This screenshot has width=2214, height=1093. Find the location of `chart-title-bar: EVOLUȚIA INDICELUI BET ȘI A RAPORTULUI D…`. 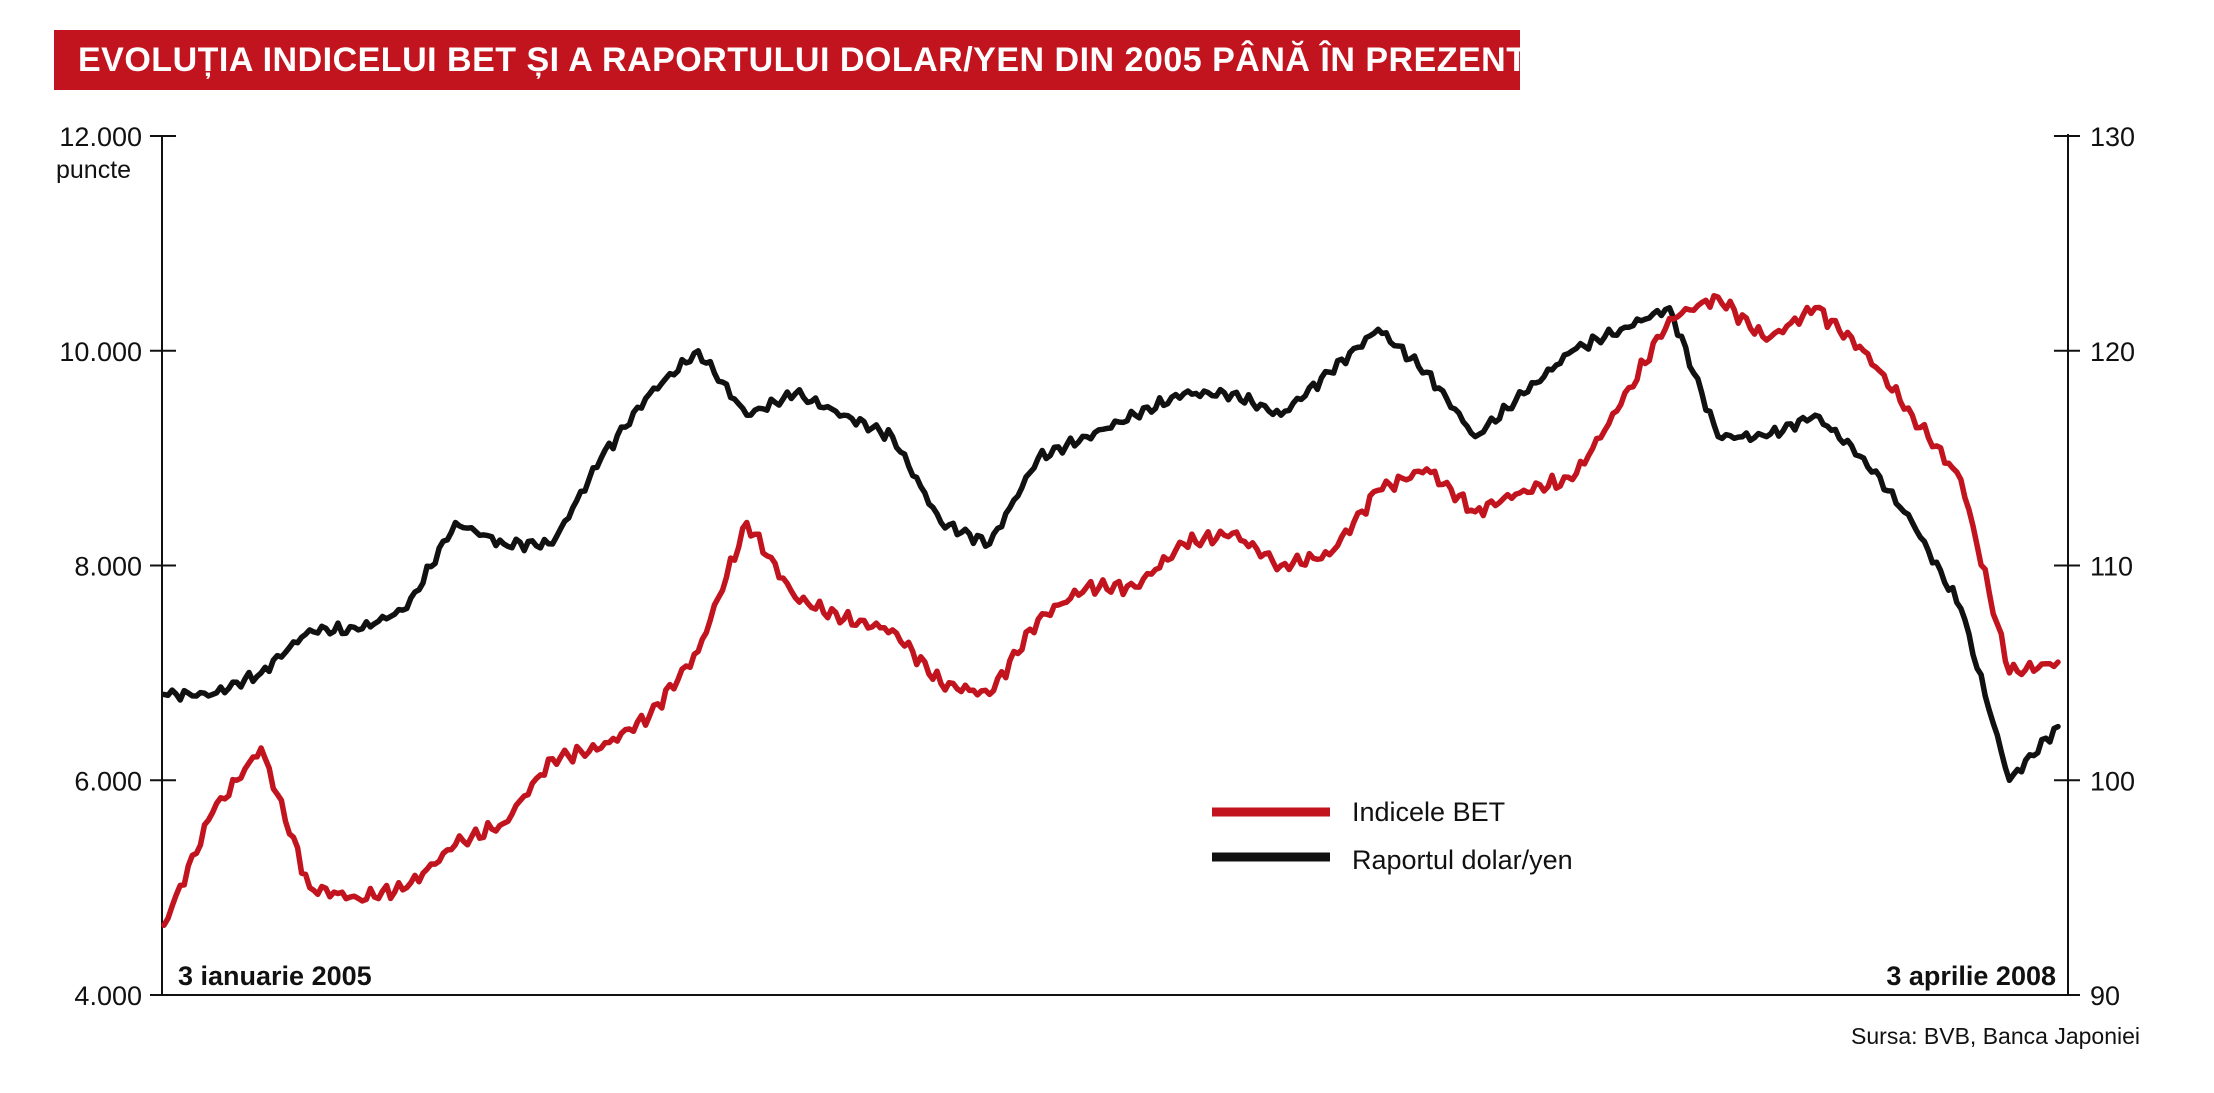

chart-title-bar: EVOLUȚIA INDICELUI BET ȘI A RAPORTULUI D… is located at coordinates (790, 60).